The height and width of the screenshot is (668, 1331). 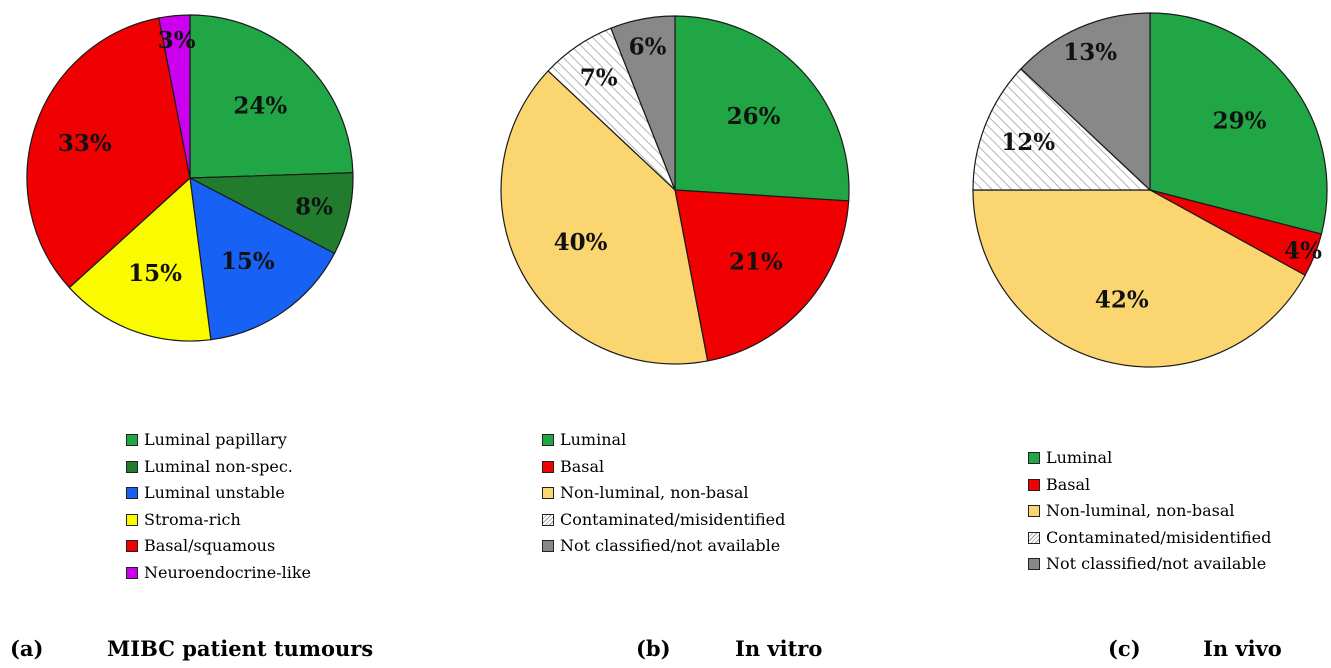 I want to click on pie-data-label: 33%, so click(x=85, y=143).